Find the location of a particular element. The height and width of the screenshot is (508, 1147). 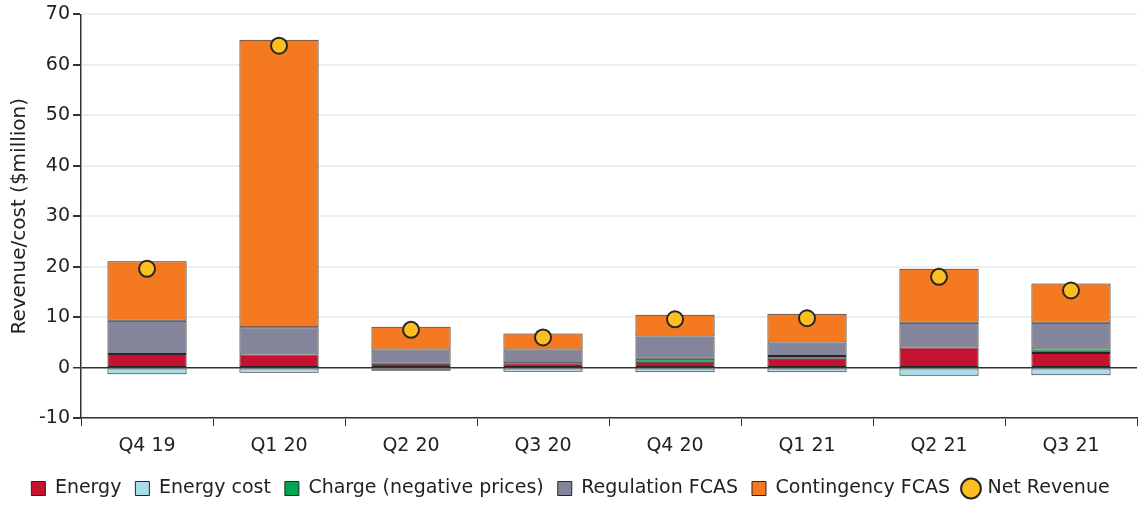

x-tick-label: Q3 20 is located at coordinates (543, 443).